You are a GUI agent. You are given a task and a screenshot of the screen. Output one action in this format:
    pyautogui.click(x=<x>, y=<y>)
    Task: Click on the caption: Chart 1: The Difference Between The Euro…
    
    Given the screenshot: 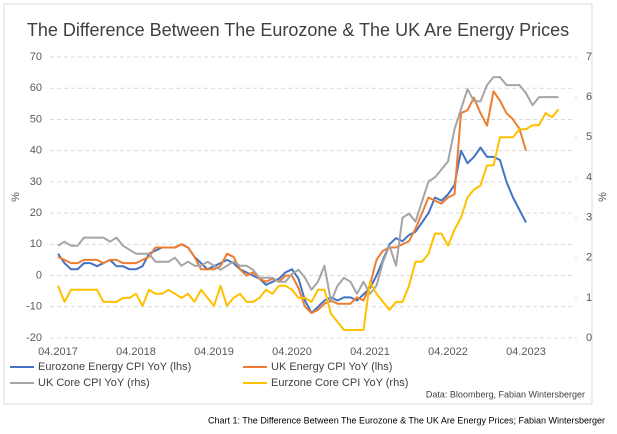 What is the action you would take?
    pyautogui.click(x=406, y=420)
    